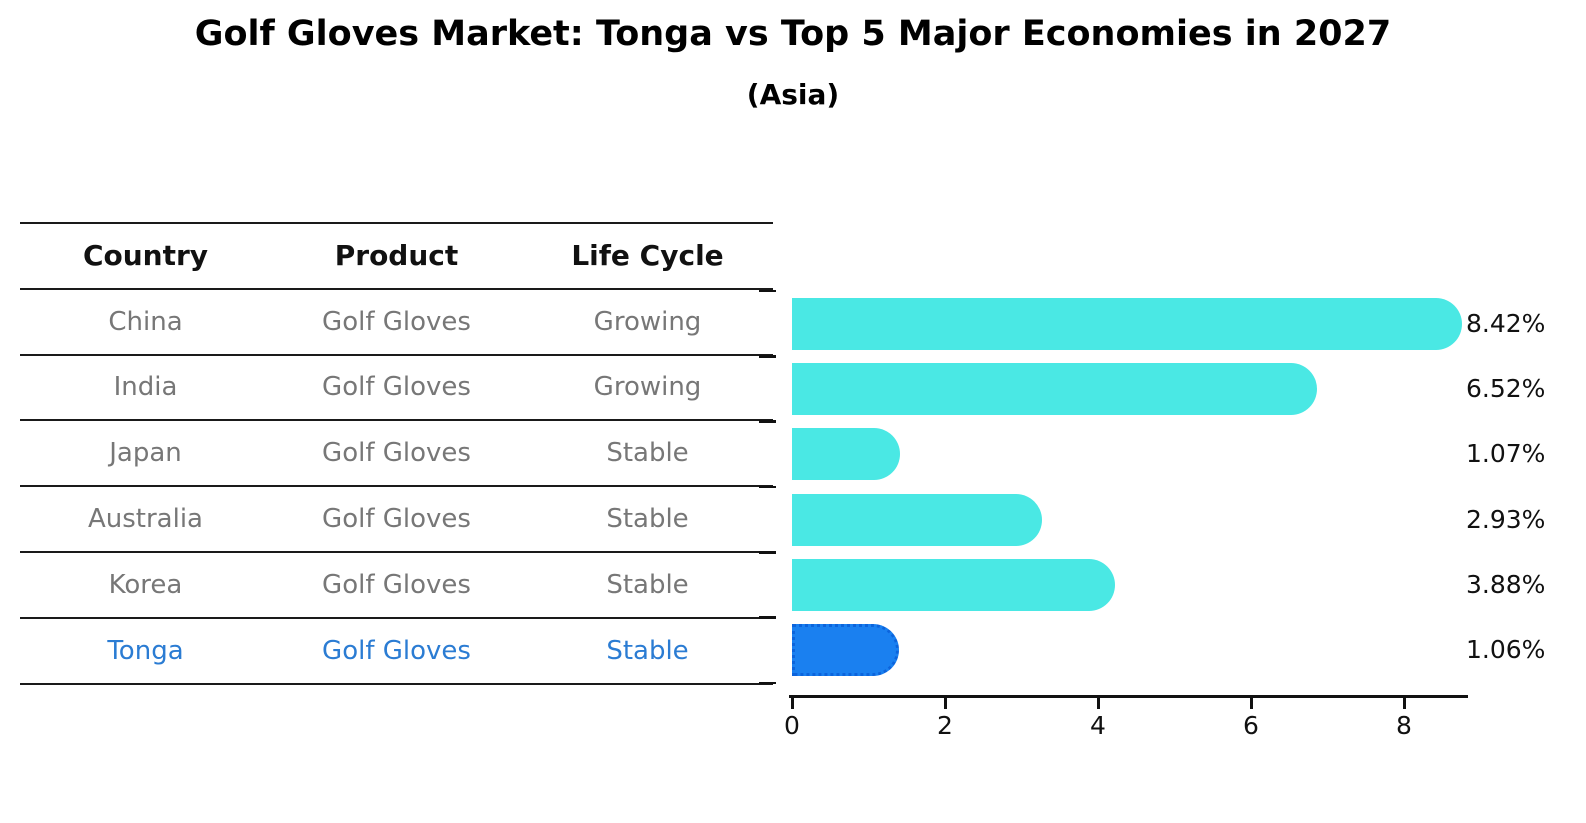  Describe the element at coordinates (1506, 650) in the screenshot. I see `bar-value-label: 1.06%` at that location.